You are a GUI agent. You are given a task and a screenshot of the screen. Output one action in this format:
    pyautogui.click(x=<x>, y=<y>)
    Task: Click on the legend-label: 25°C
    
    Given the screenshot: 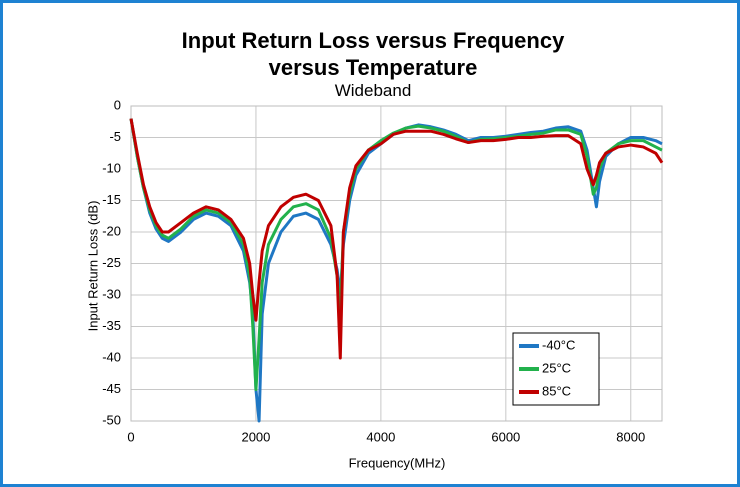 What is the action you would take?
    pyautogui.click(x=556, y=367)
    